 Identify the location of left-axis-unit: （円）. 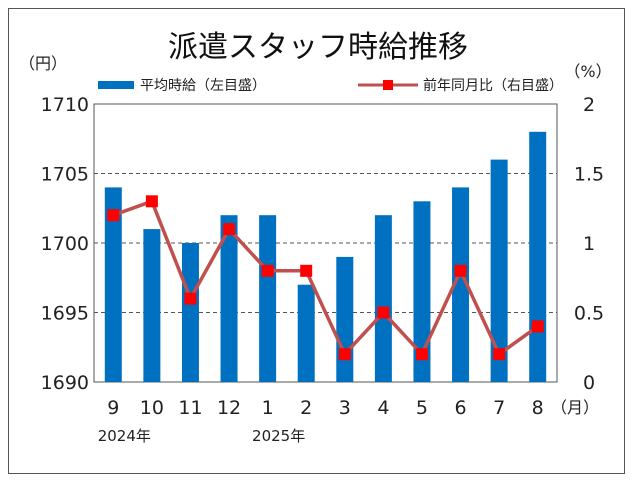
(43, 63).